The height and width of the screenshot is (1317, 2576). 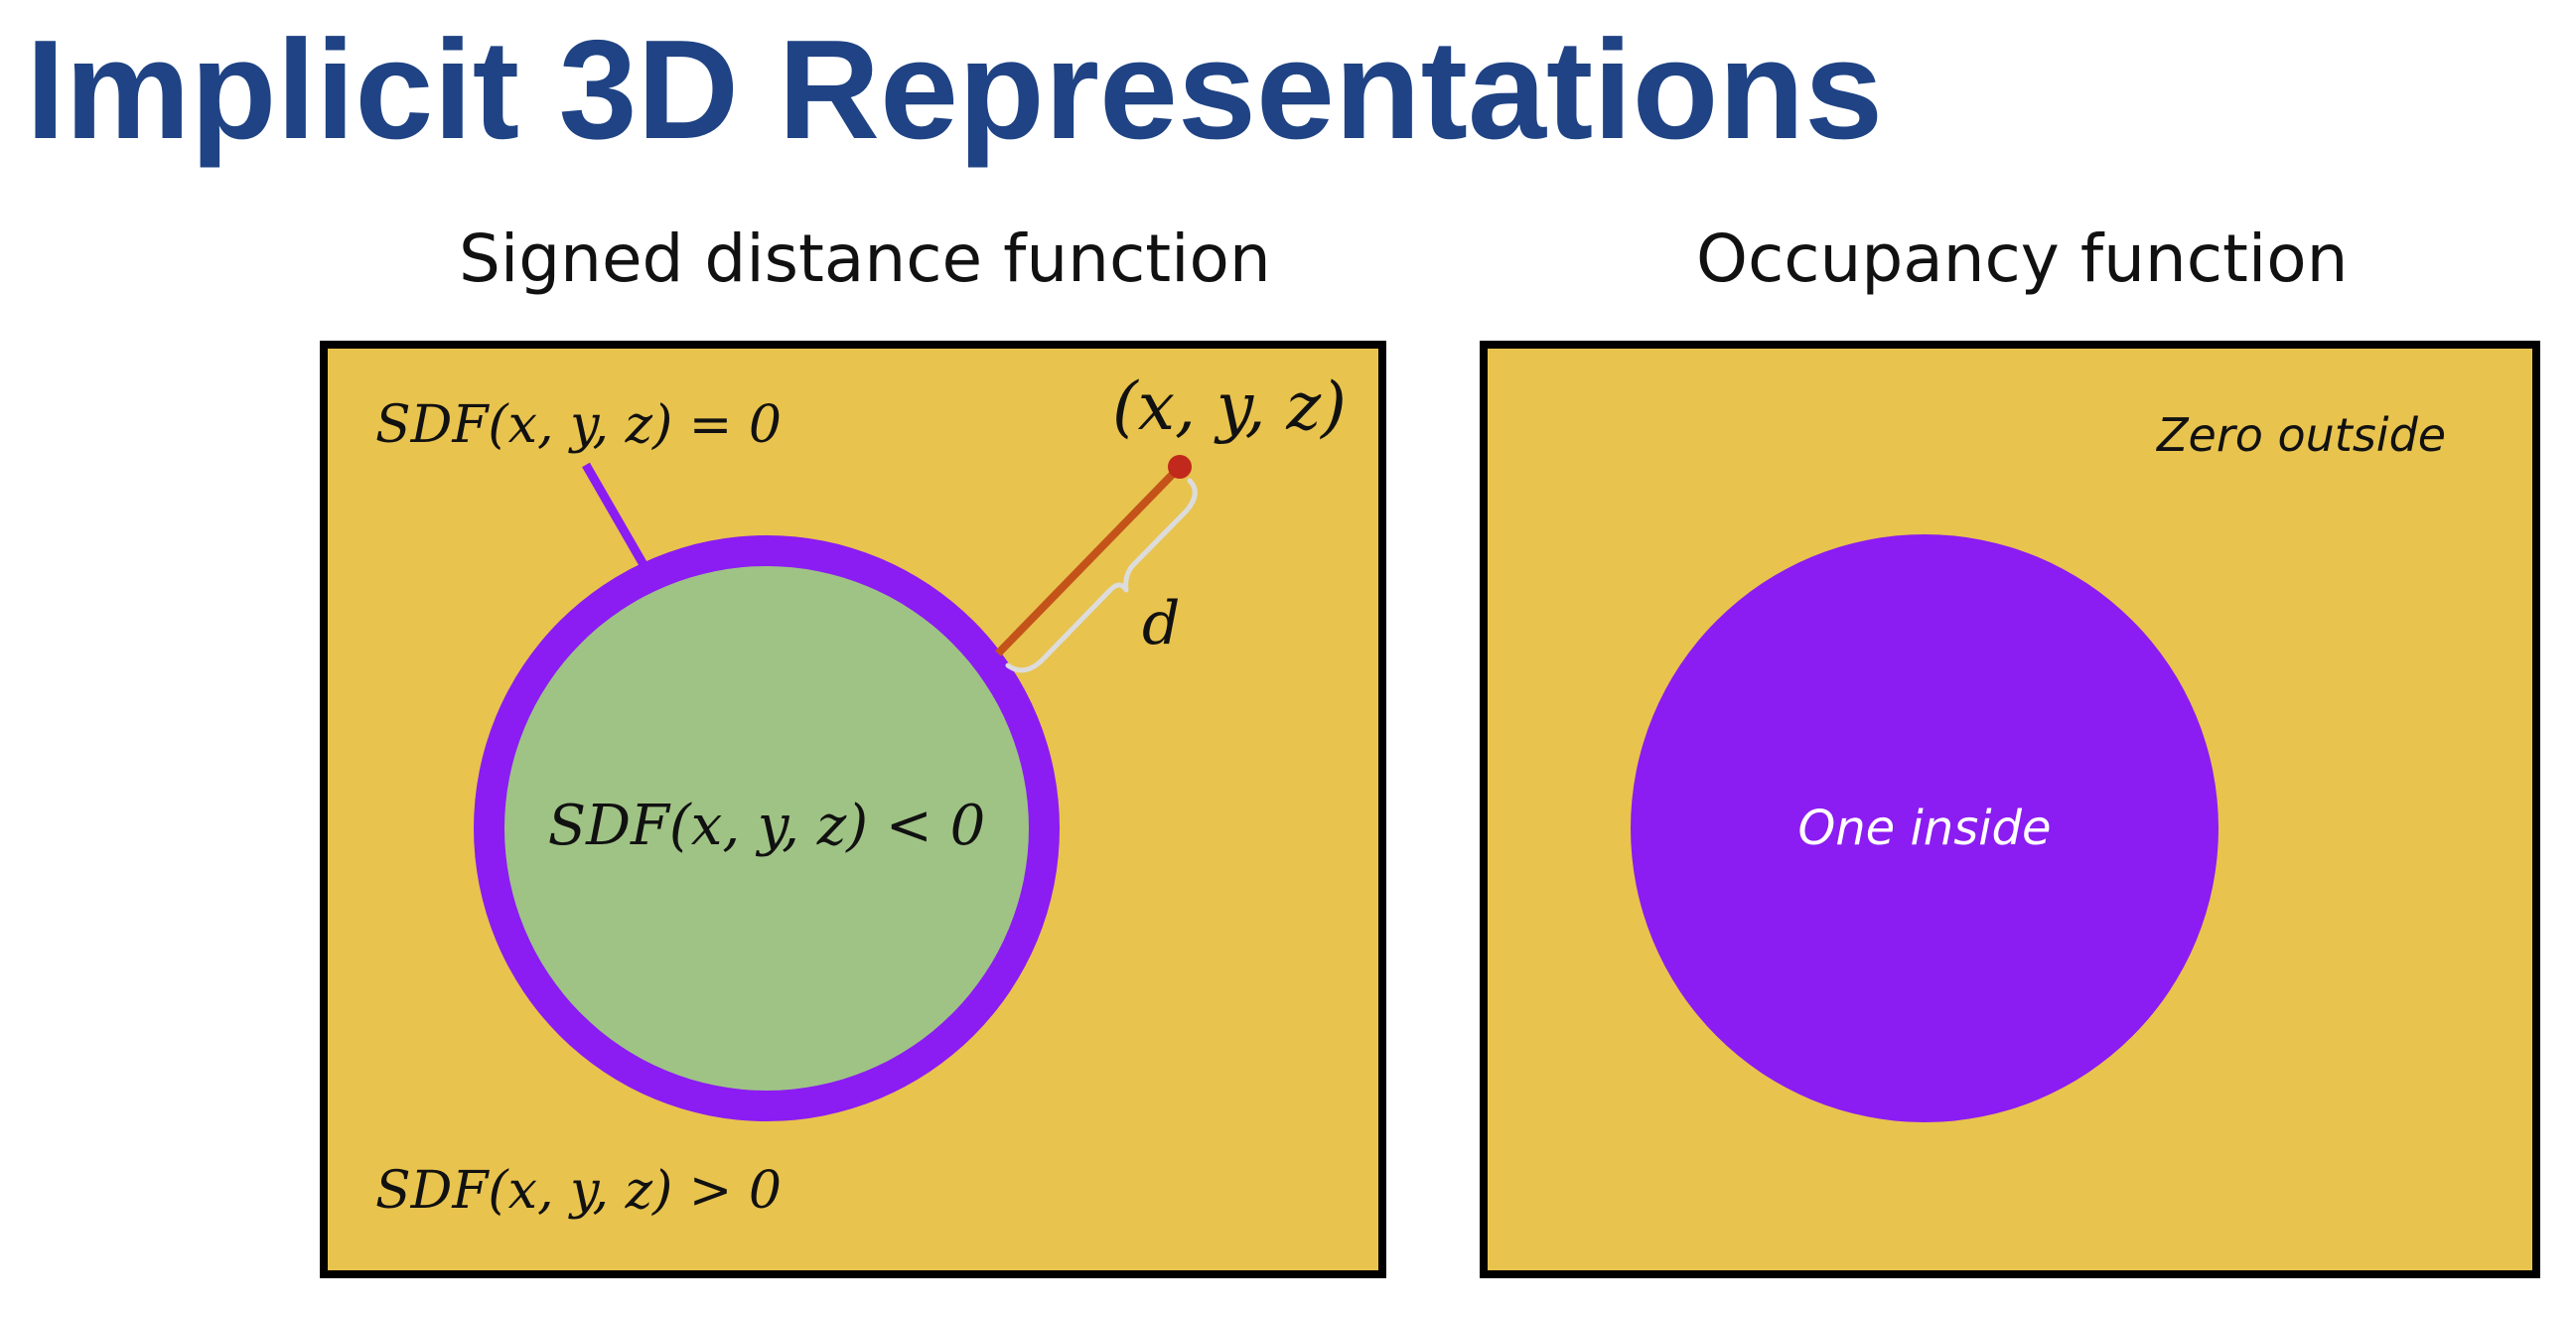 I want to click on inside-equation-label: SDF(x, y, z) < 0, so click(x=766, y=826).